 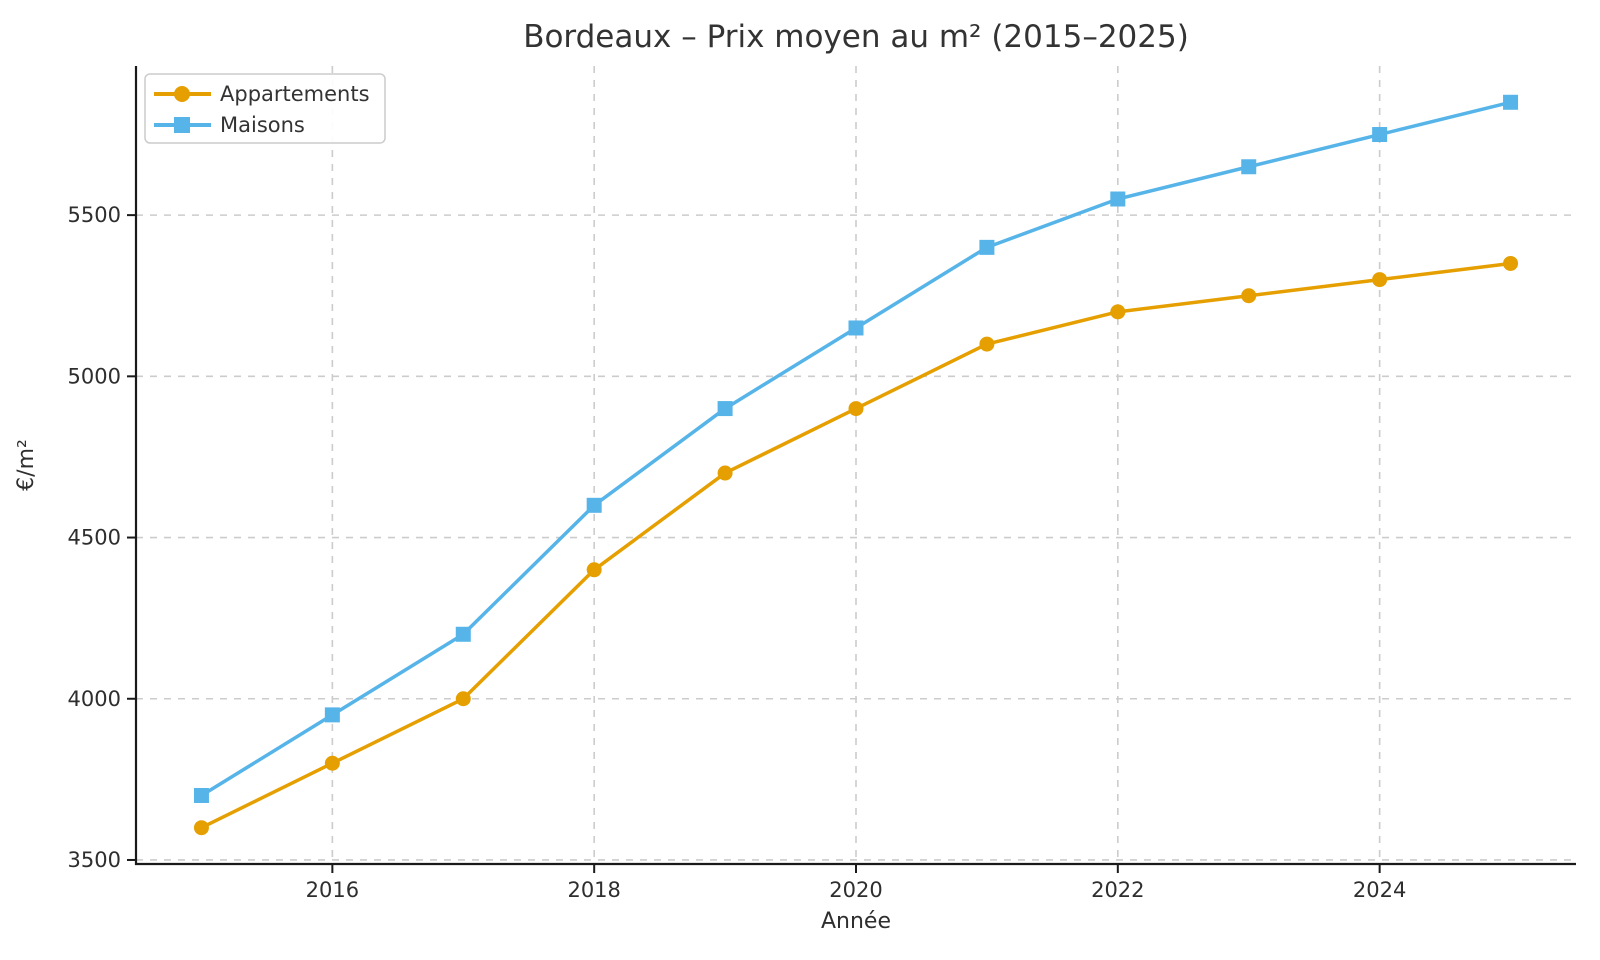 What do you see at coordinates (332, 715) in the screenshot?
I see `data-point-maisons-2016` at bounding box center [332, 715].